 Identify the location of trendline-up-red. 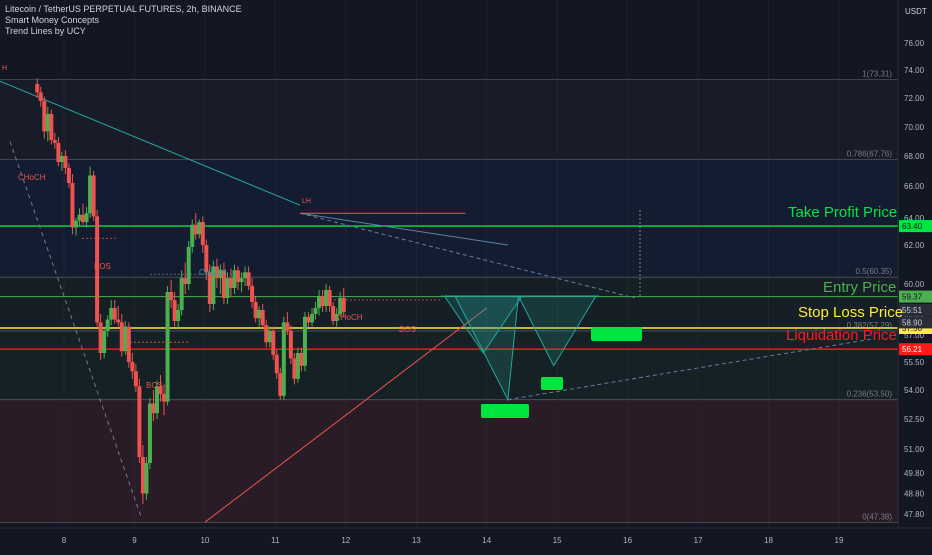
(346, 415).